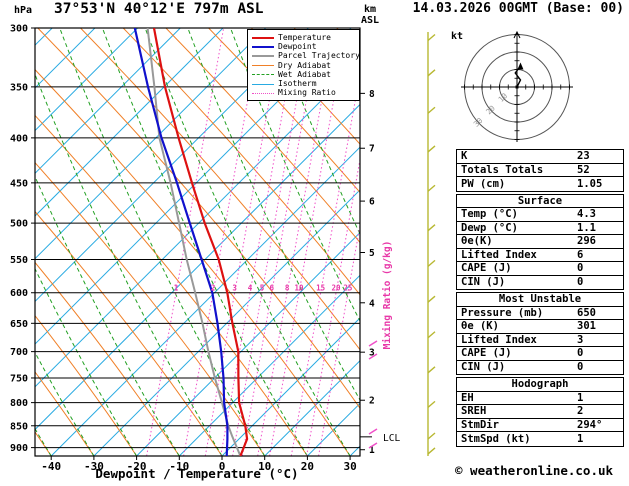 The image size is (629, 486). Describe the element at coordinates (540, 170) in the screenshot. I see `indices-section: K 23 Totals Totals 52 PW (cm) 1.05` at that location.